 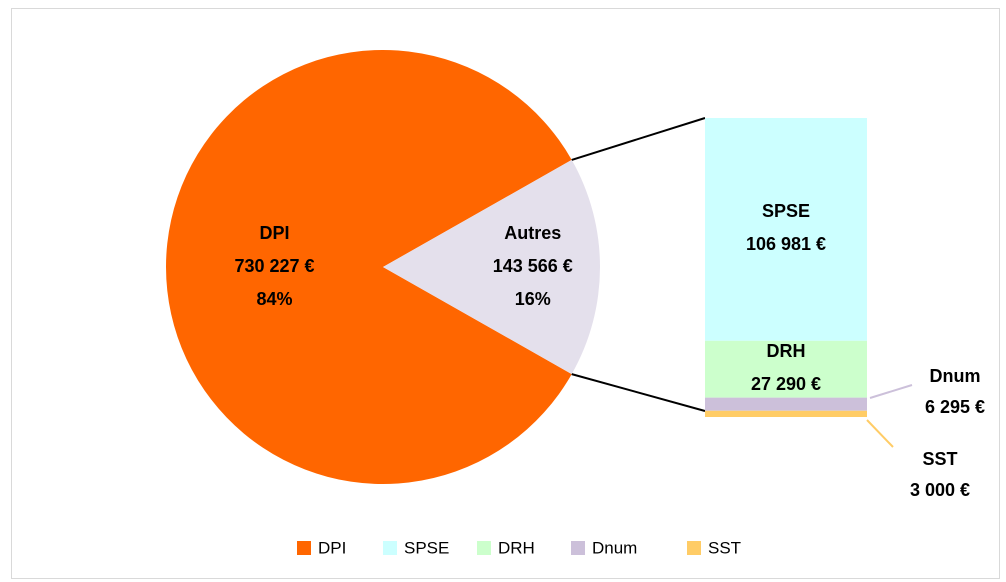 What do you see at coordinates (939, 459) in the screenshot?
I see `segment-name: SST` at bounding box center [939, 459].